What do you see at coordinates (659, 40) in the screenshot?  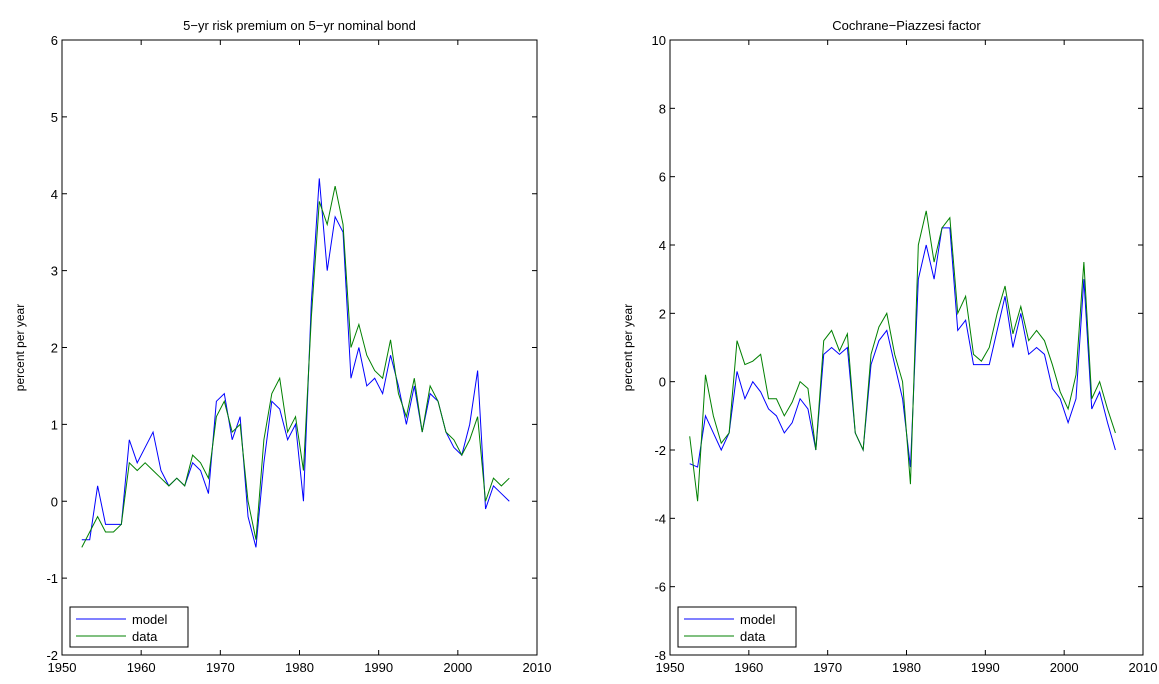 I see `y-tick-label: 10` at bounding box center [659, 40].